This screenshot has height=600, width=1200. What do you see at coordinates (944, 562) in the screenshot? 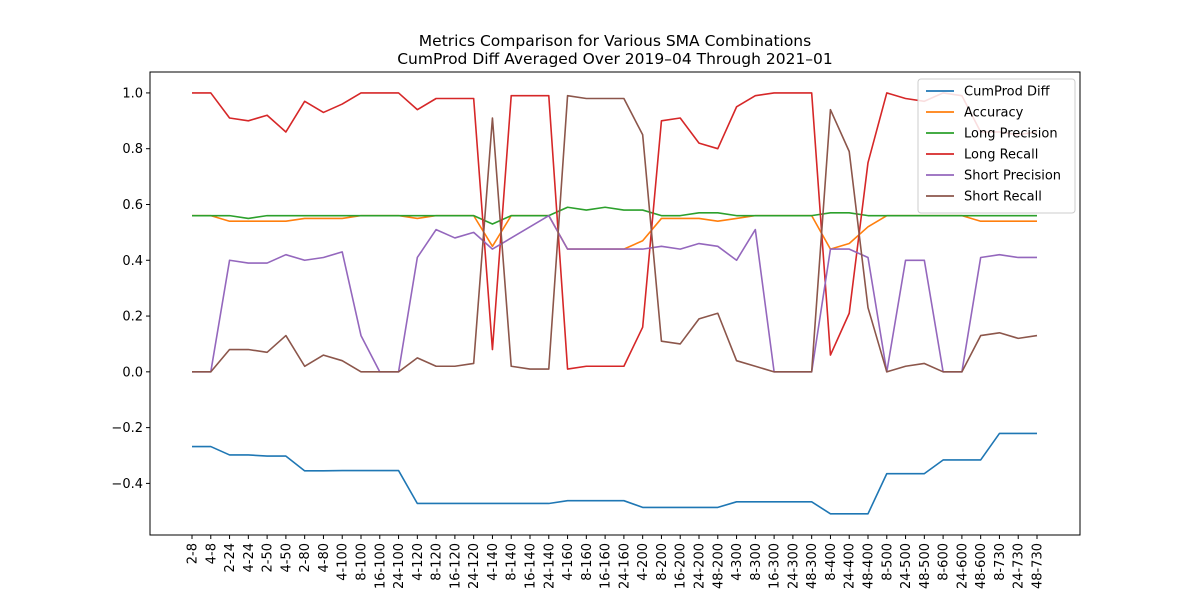
I see `x-tick-label: 8-600` at bounding box center [944, 562].